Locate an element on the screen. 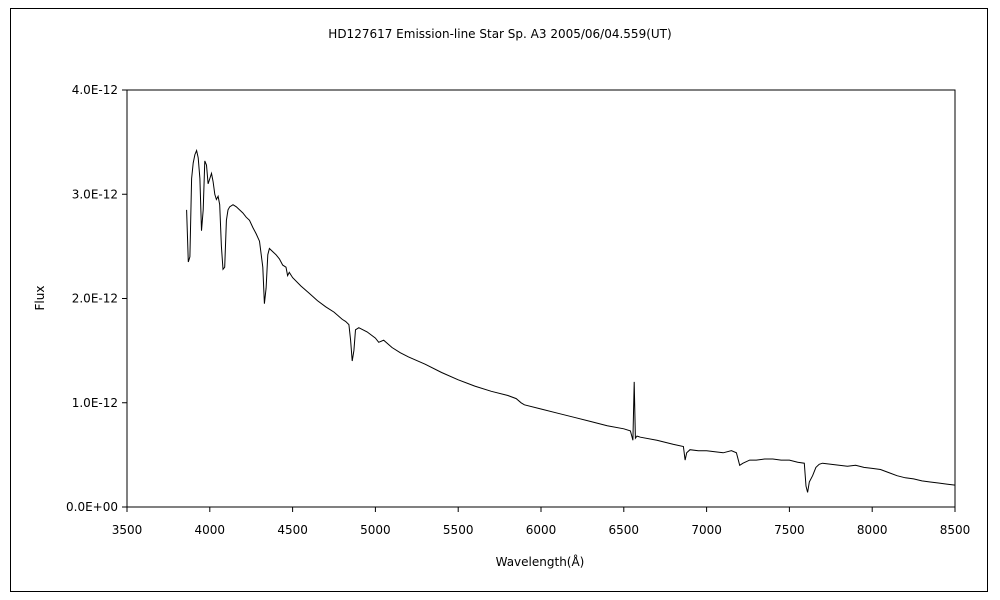 This screenshot has width=1000, height=600. y-axis: 0.0E+00 1.0E-12 2.0E-12 3.0E-12 4.0E-12 is located at coordinates (96, 298).